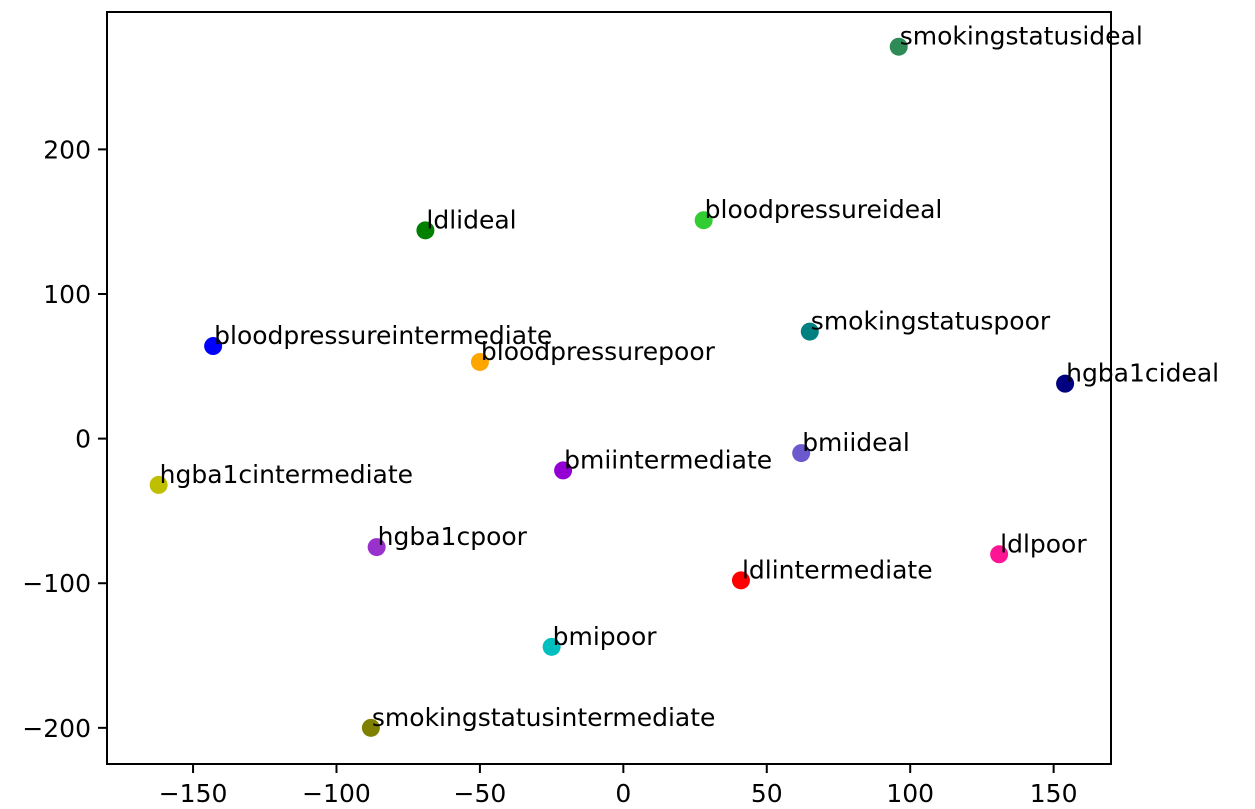  Describe the element at coordinates (623, 793) in the screenshot. I see `x-tick-label: 0` at that location.